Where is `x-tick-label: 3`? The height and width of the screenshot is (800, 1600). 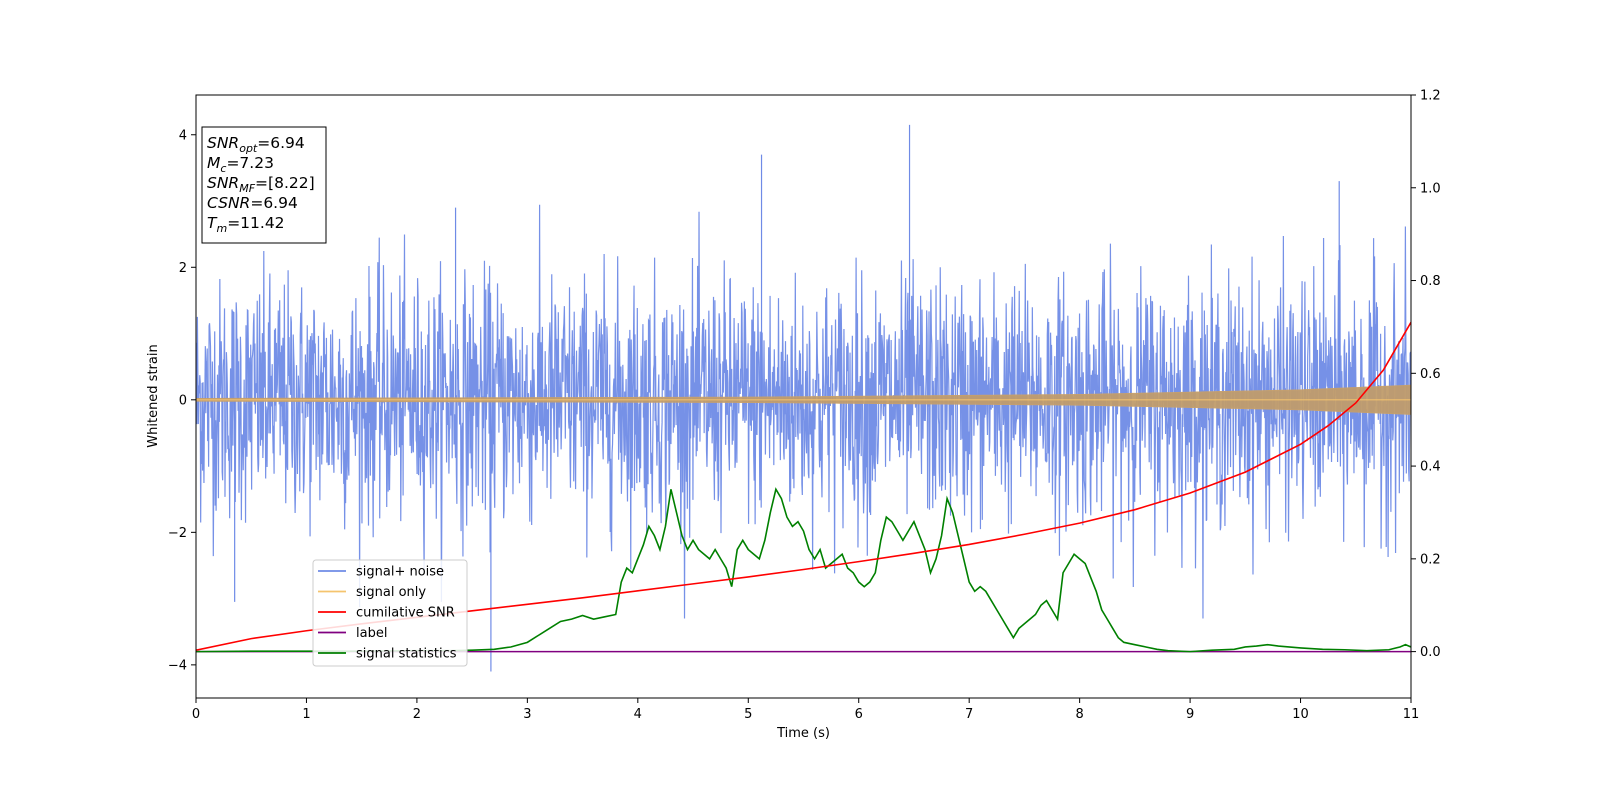
x-tick-label: 3 is located at coordinates (527, 714).